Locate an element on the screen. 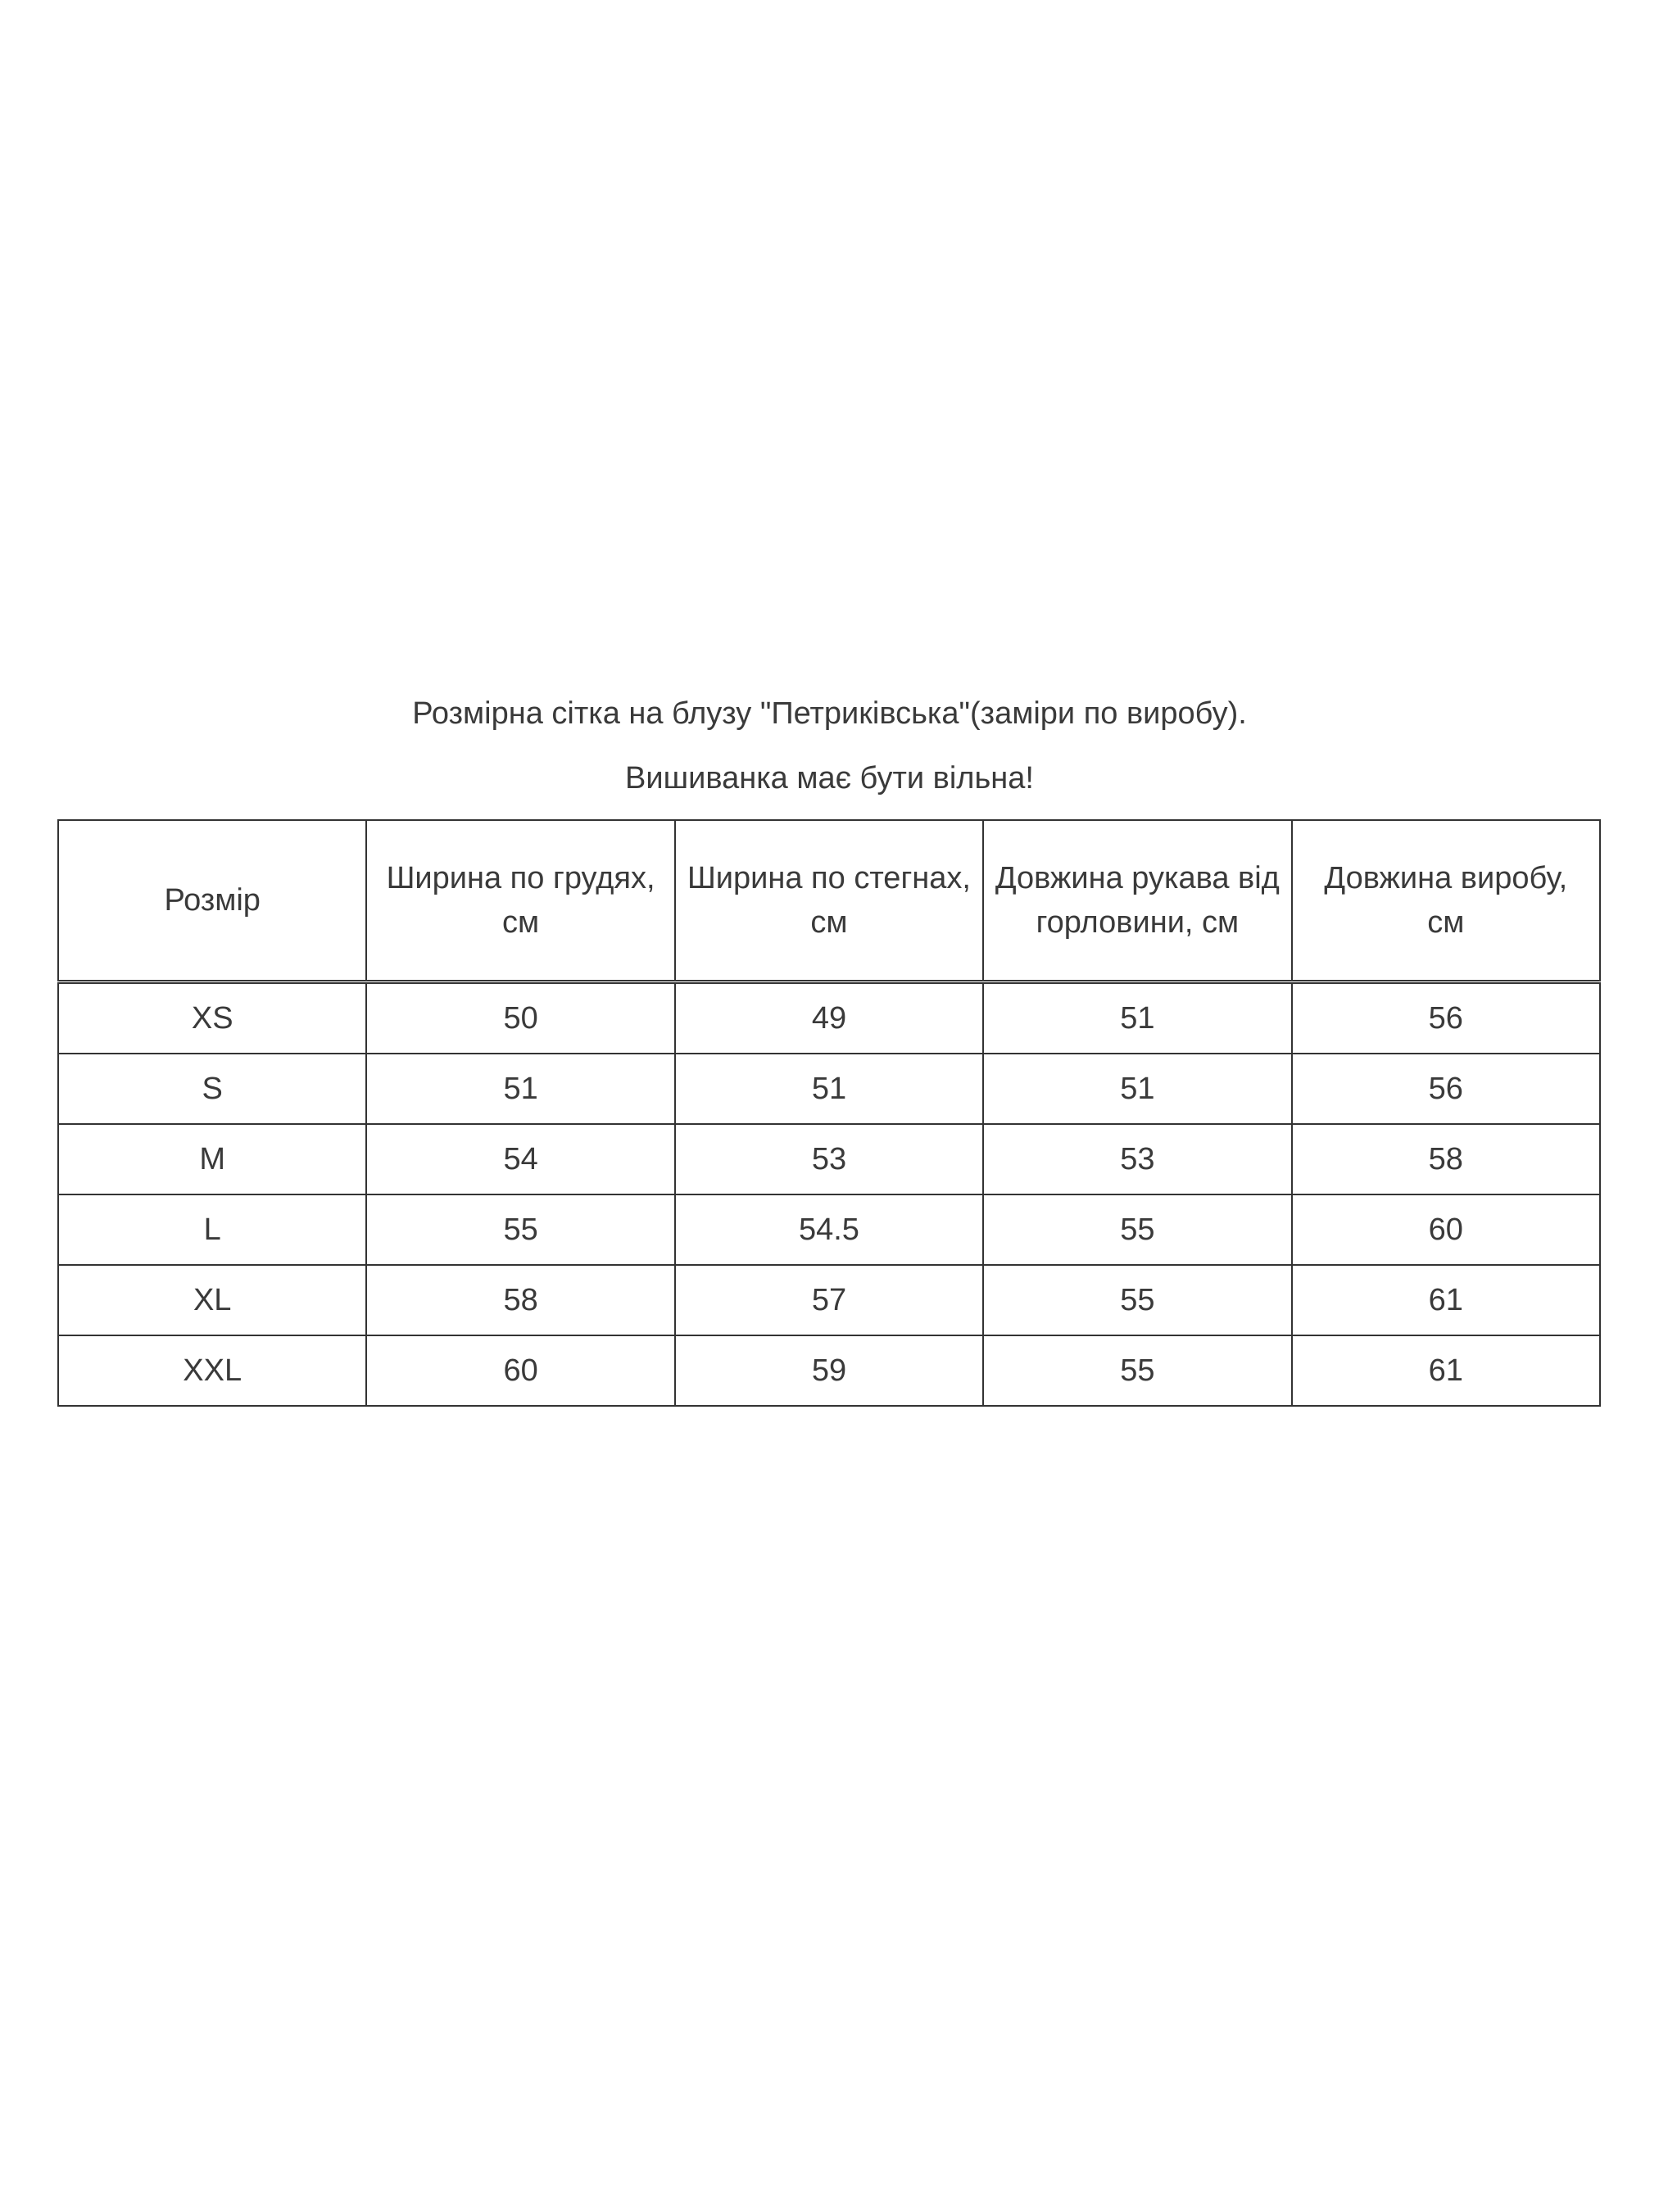 This screenshot has width=1659, height=2212. column-header: Довжина рукава від горловини, см is located at coordinates (1137, 901).